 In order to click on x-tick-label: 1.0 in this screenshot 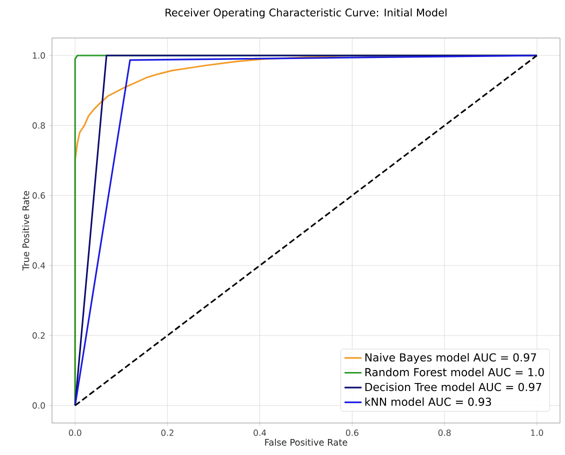, I will do `click(537, 433)`.